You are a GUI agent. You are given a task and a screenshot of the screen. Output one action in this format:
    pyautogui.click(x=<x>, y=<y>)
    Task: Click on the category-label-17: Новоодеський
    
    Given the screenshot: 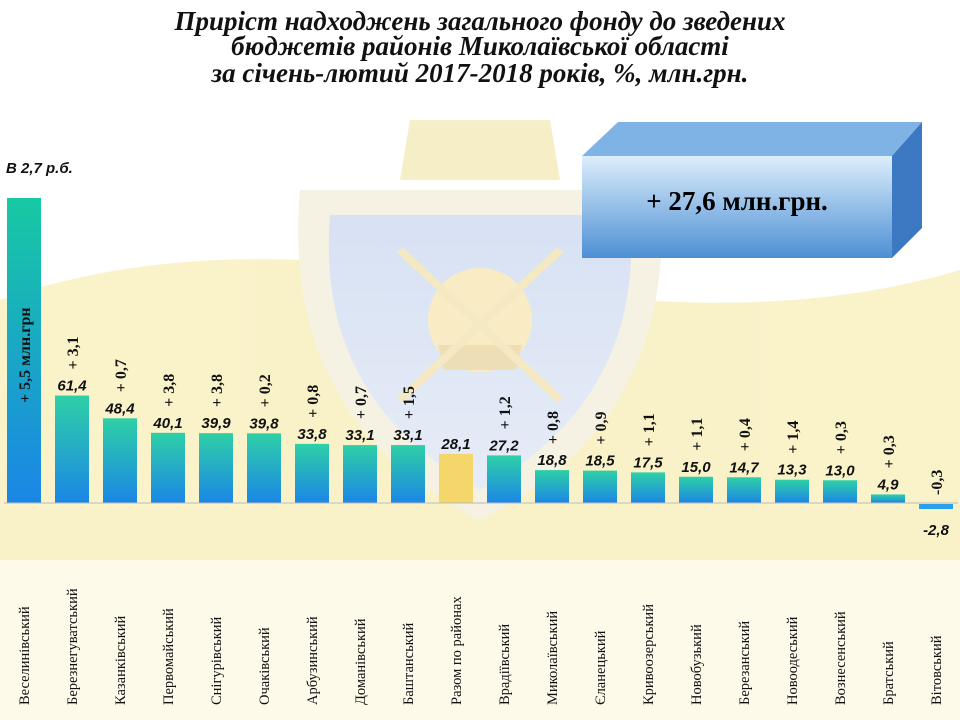 What is the action you would take?
    pyautogui.click(x=793, y=660)
    